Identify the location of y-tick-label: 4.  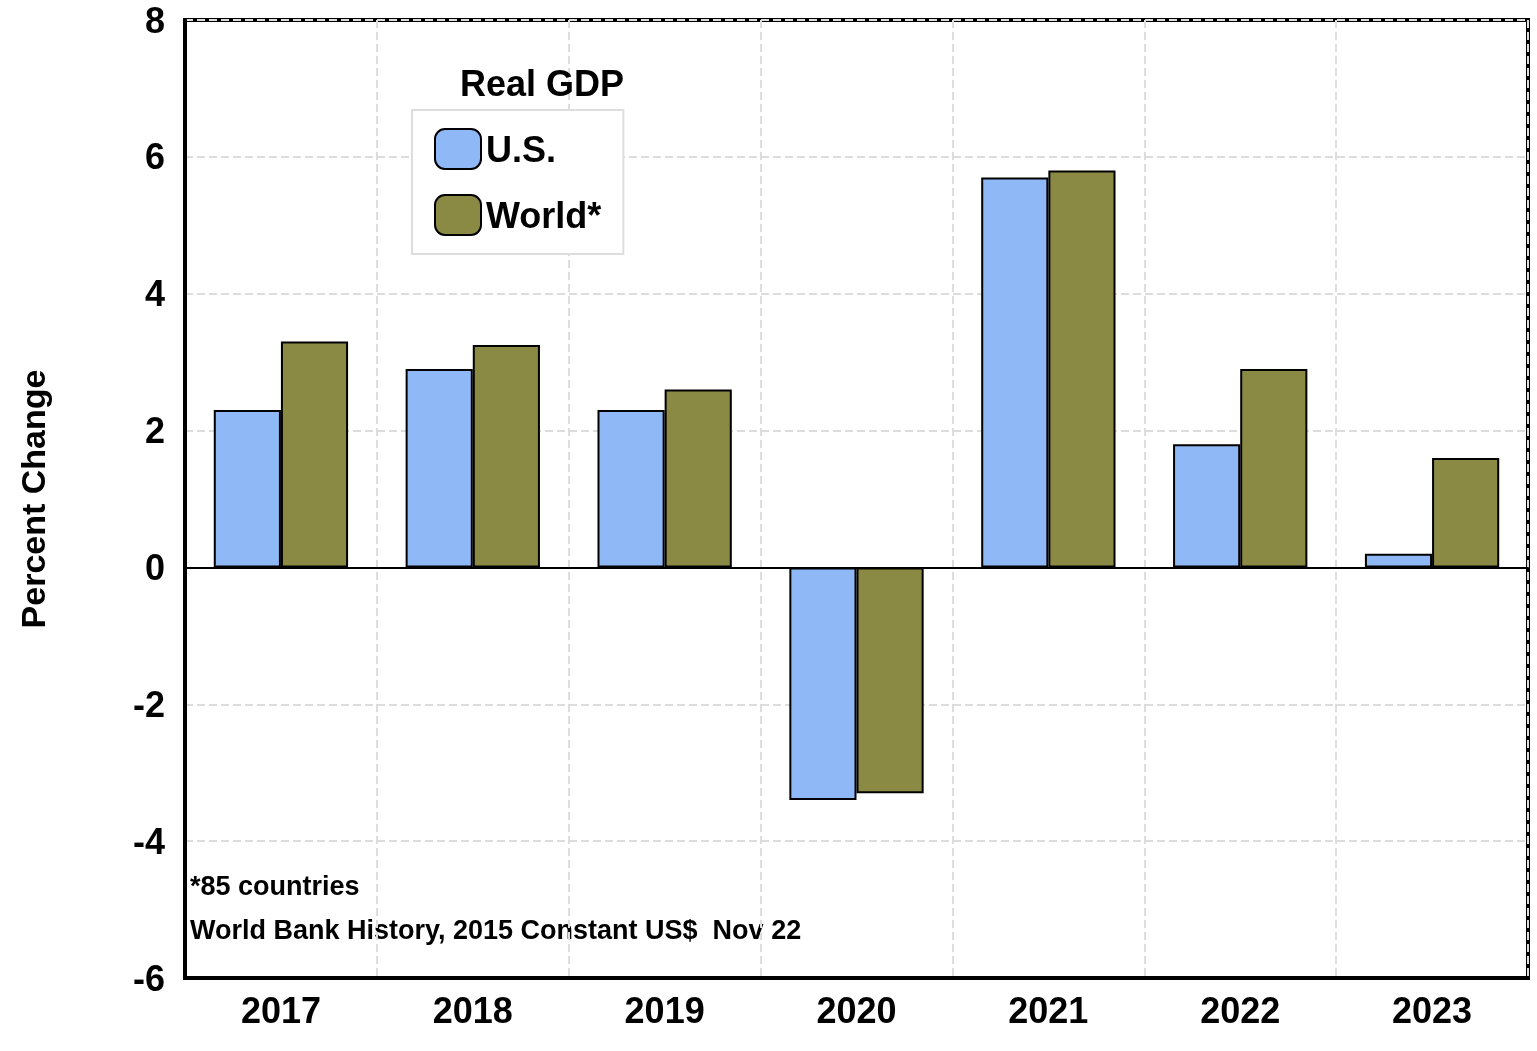
(154, 294).